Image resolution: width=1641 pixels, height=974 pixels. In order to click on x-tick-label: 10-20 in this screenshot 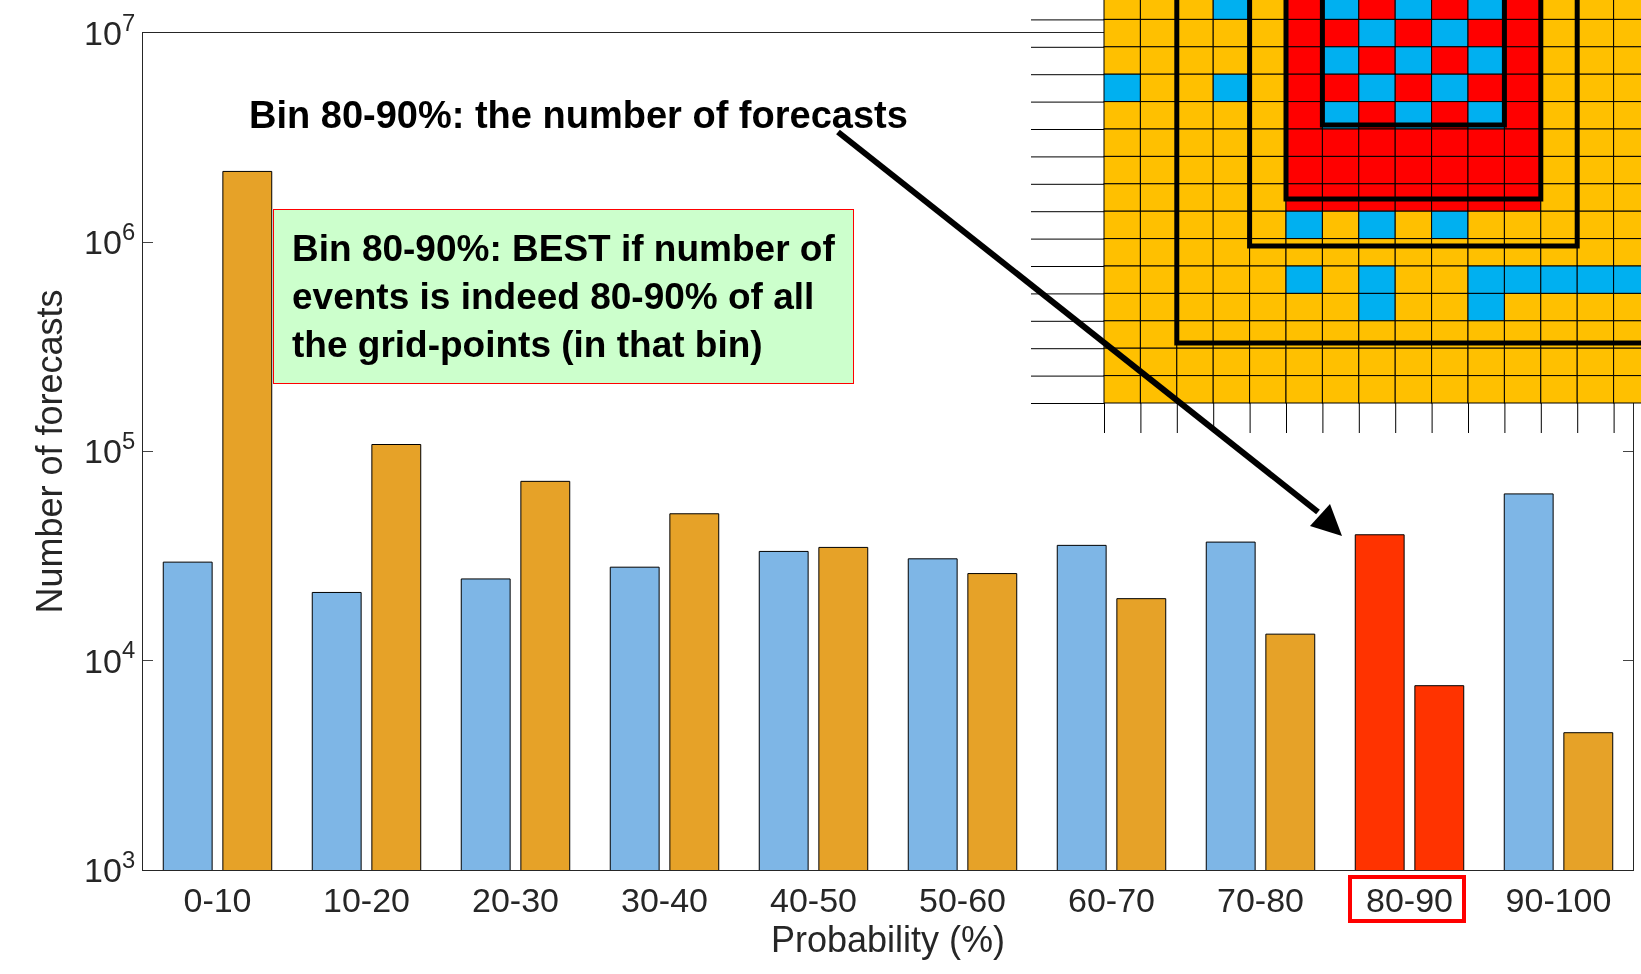, I will do `click(366, 899)`.